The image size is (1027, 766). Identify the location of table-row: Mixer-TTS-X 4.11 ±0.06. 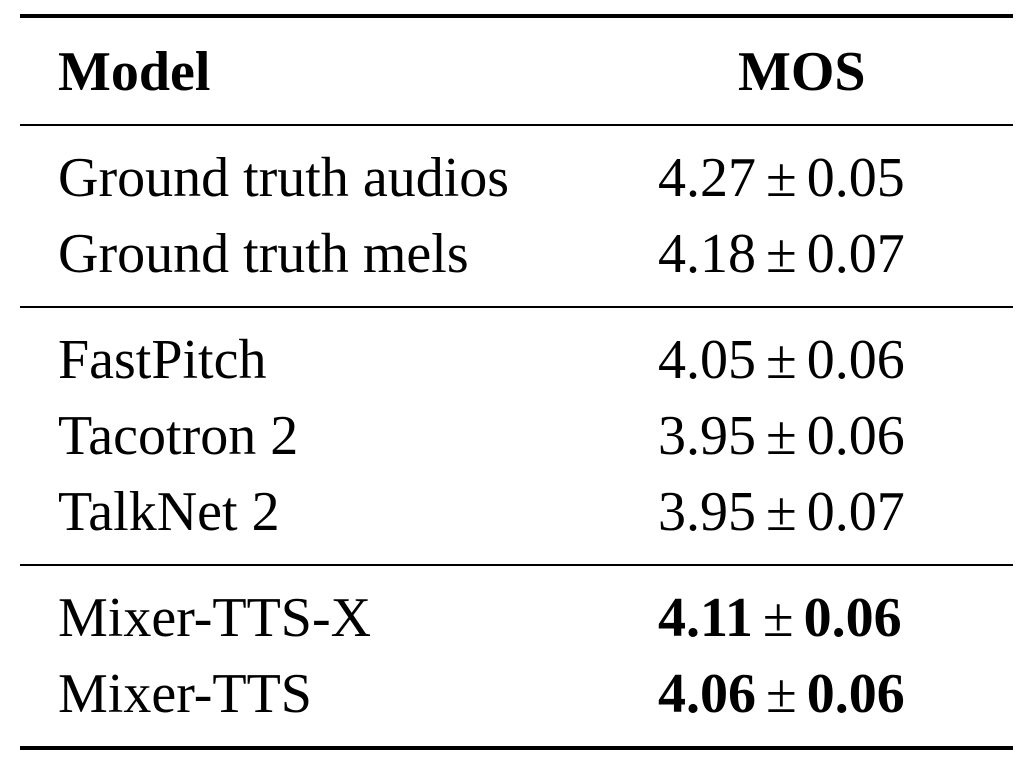
(516, 618).